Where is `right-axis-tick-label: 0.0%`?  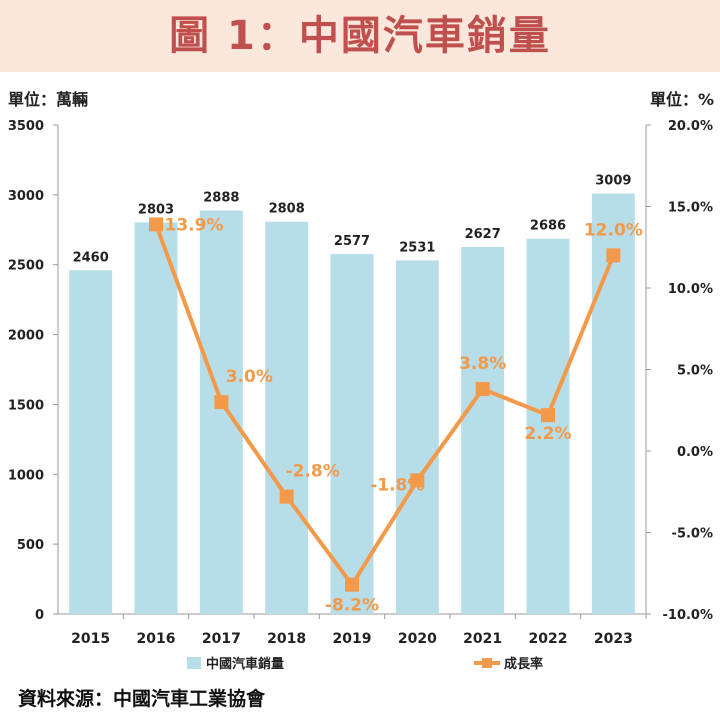
right-axis-tick-label: 0.0% is located at coordinates (695, 452).